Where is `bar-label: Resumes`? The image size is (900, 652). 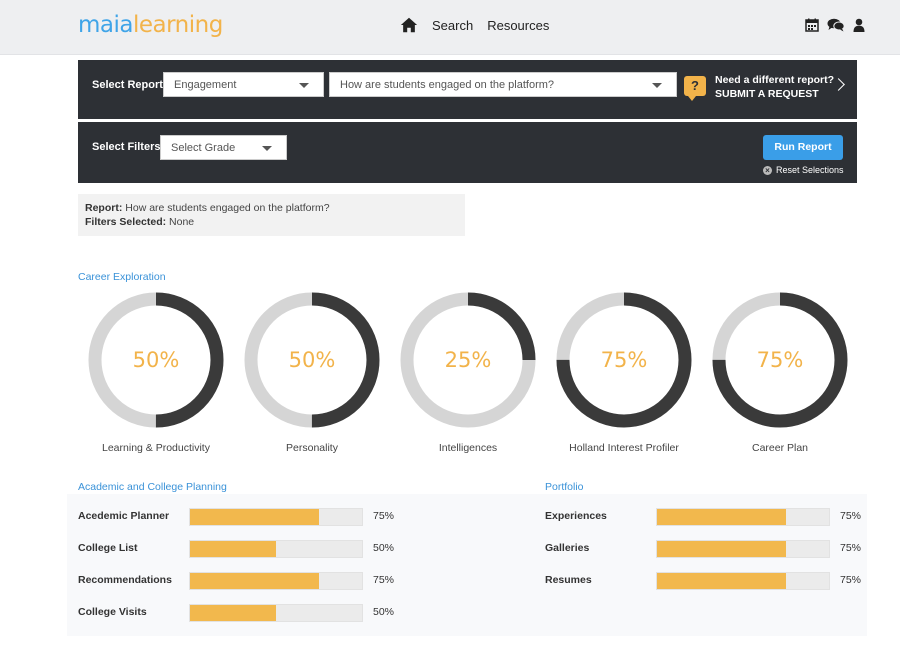
bar-label: Resumes is located at coordinates (568, 580).